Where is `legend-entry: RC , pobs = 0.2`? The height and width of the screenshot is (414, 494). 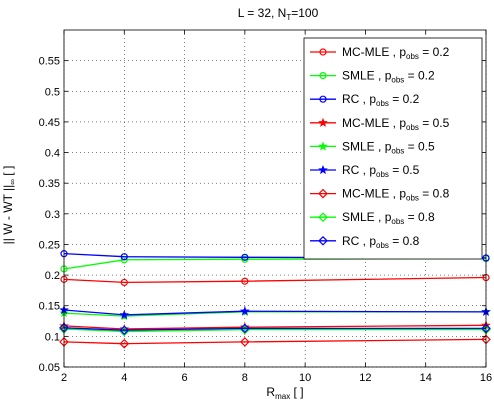
legend-entry: RC , pobs = 0.2 is located at coordinates (365, 100).